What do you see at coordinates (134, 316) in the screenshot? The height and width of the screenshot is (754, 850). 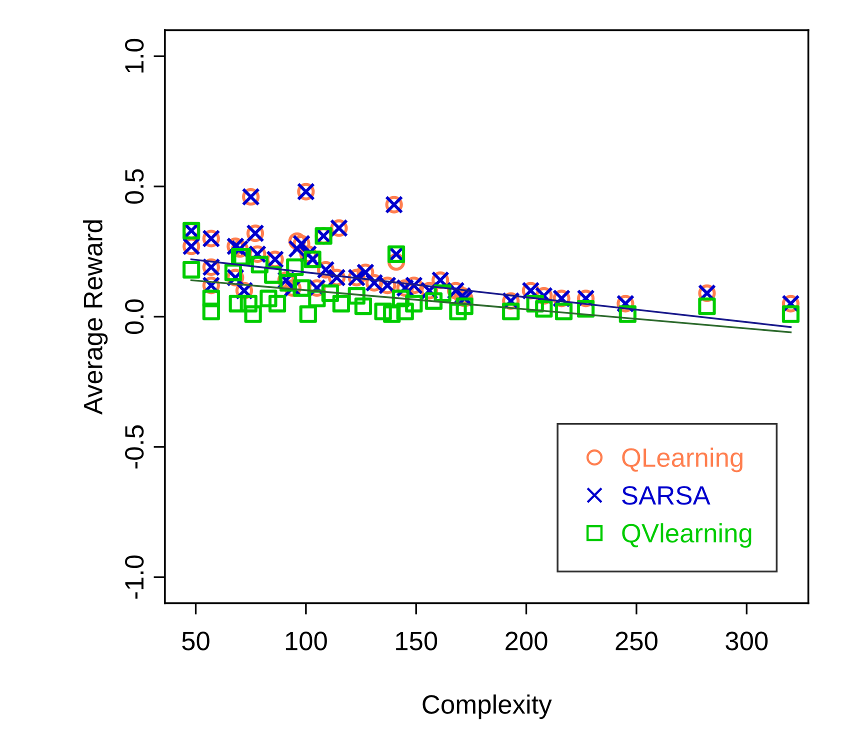 I see `y-tick-label: 0.0` at bounding box center [134, 316].